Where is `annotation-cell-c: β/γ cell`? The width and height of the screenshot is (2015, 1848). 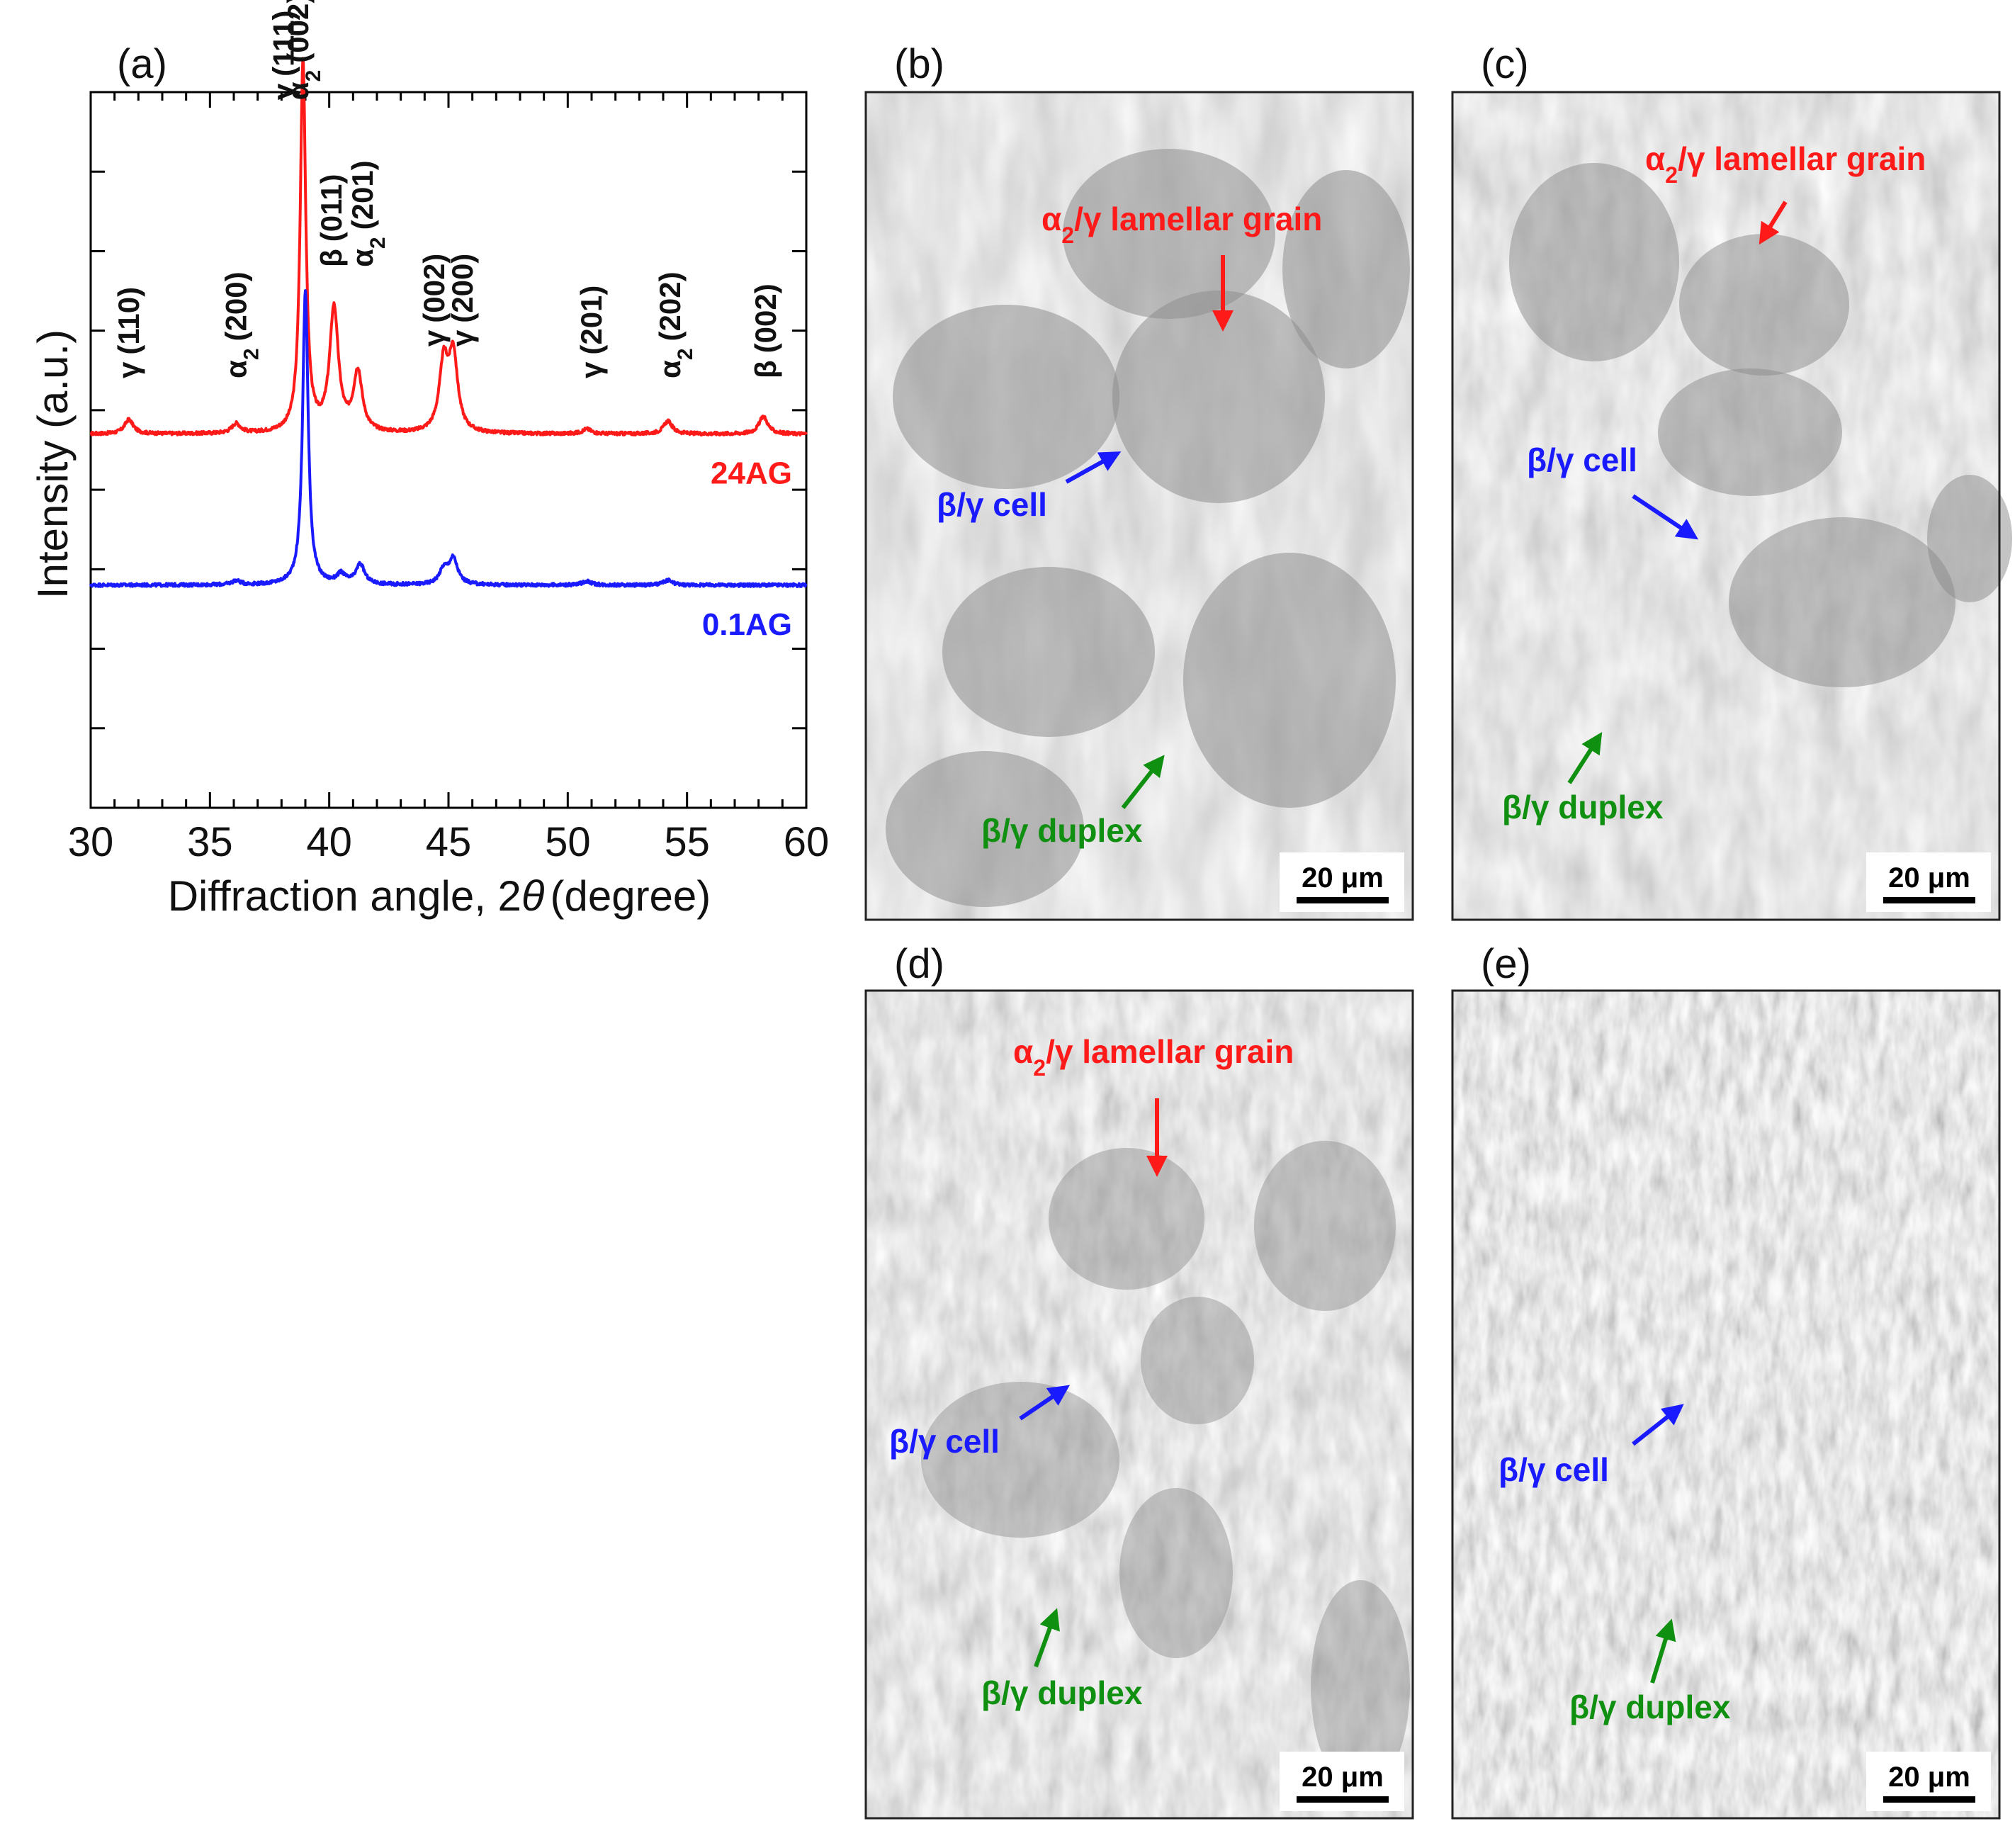
annotation-cell-c: β/γ cell is located at coordinates (1613, 490).